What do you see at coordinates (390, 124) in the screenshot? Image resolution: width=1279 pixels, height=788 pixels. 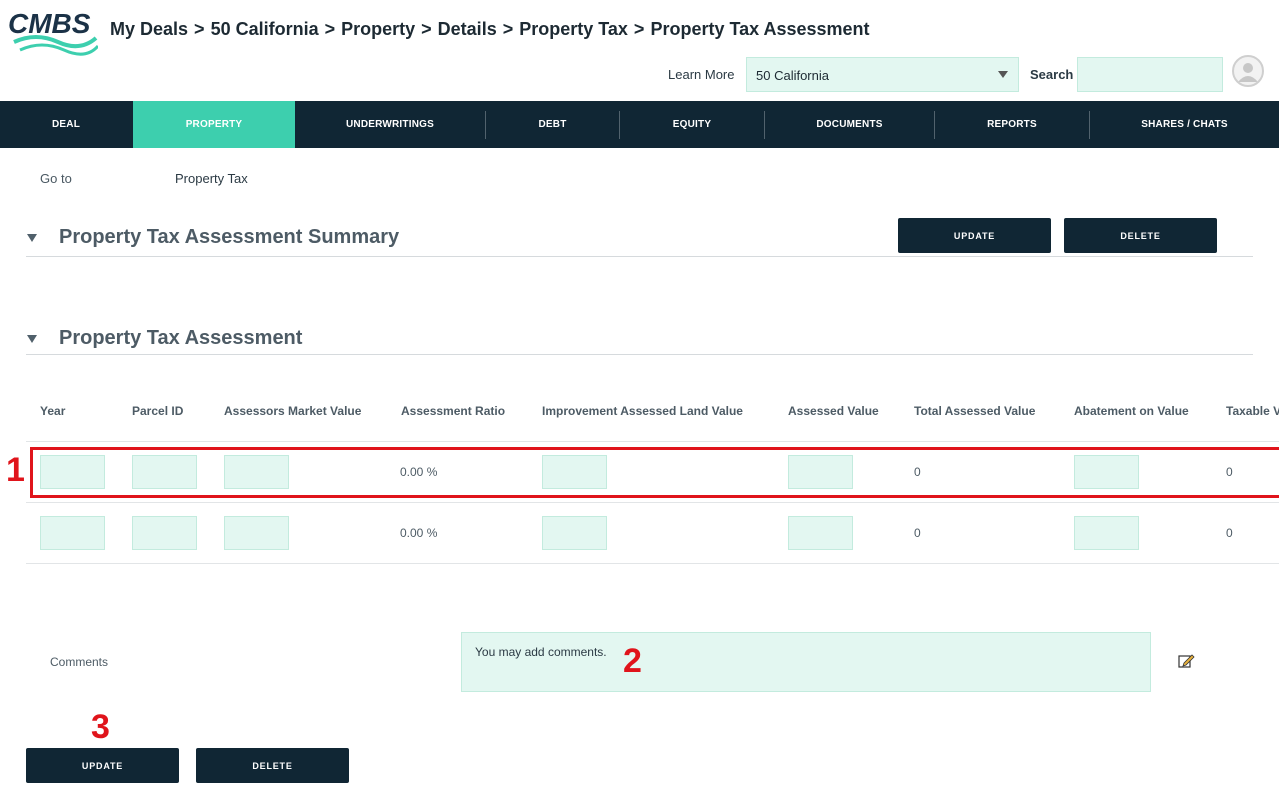 I see `nav-underwritings: UNDERWRITINGS` at bounding box center [390, 124].